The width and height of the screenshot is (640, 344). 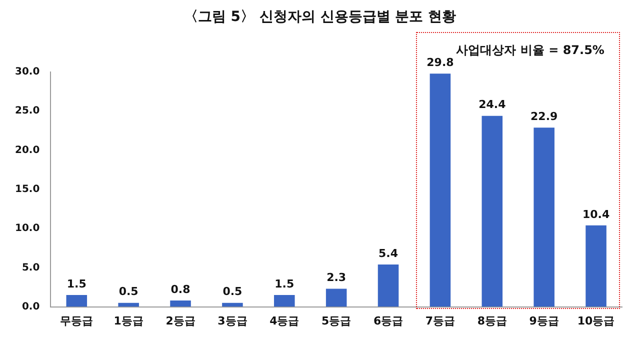 What do you see at coordinates (596, 214) in the screenshot?
I see `data-label: 10.4` at bounding box center [596, 214].